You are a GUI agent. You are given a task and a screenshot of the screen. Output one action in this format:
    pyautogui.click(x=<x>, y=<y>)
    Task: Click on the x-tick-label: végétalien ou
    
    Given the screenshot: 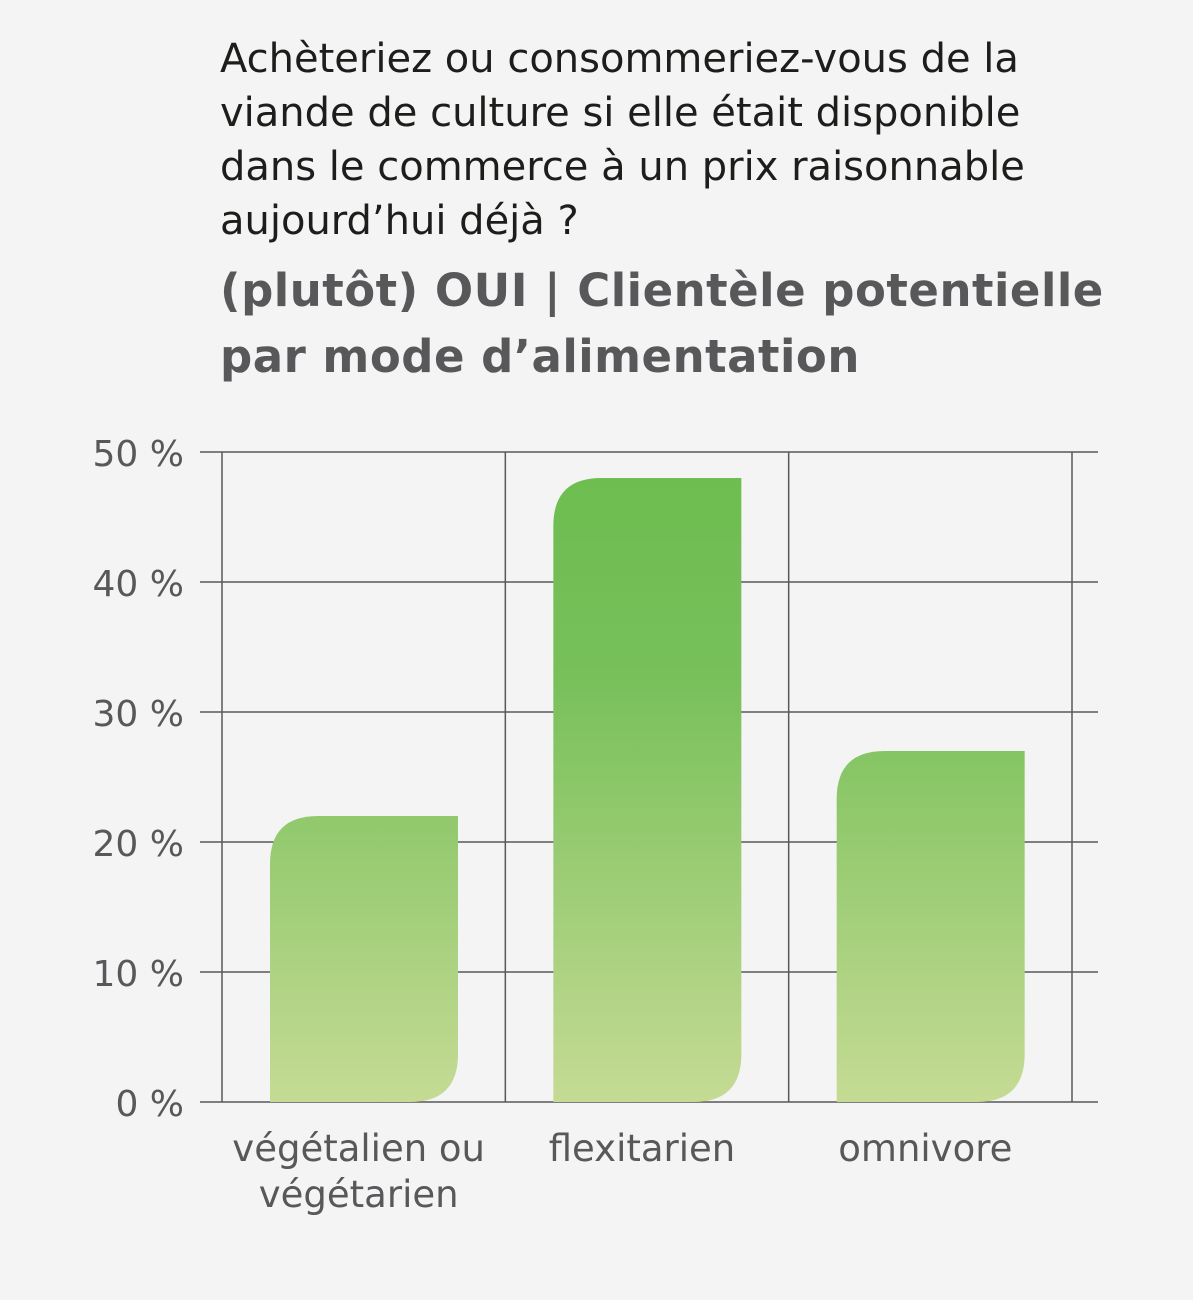 What is the action you would take?
    pyautogui.click(x=358, y=1148)
    